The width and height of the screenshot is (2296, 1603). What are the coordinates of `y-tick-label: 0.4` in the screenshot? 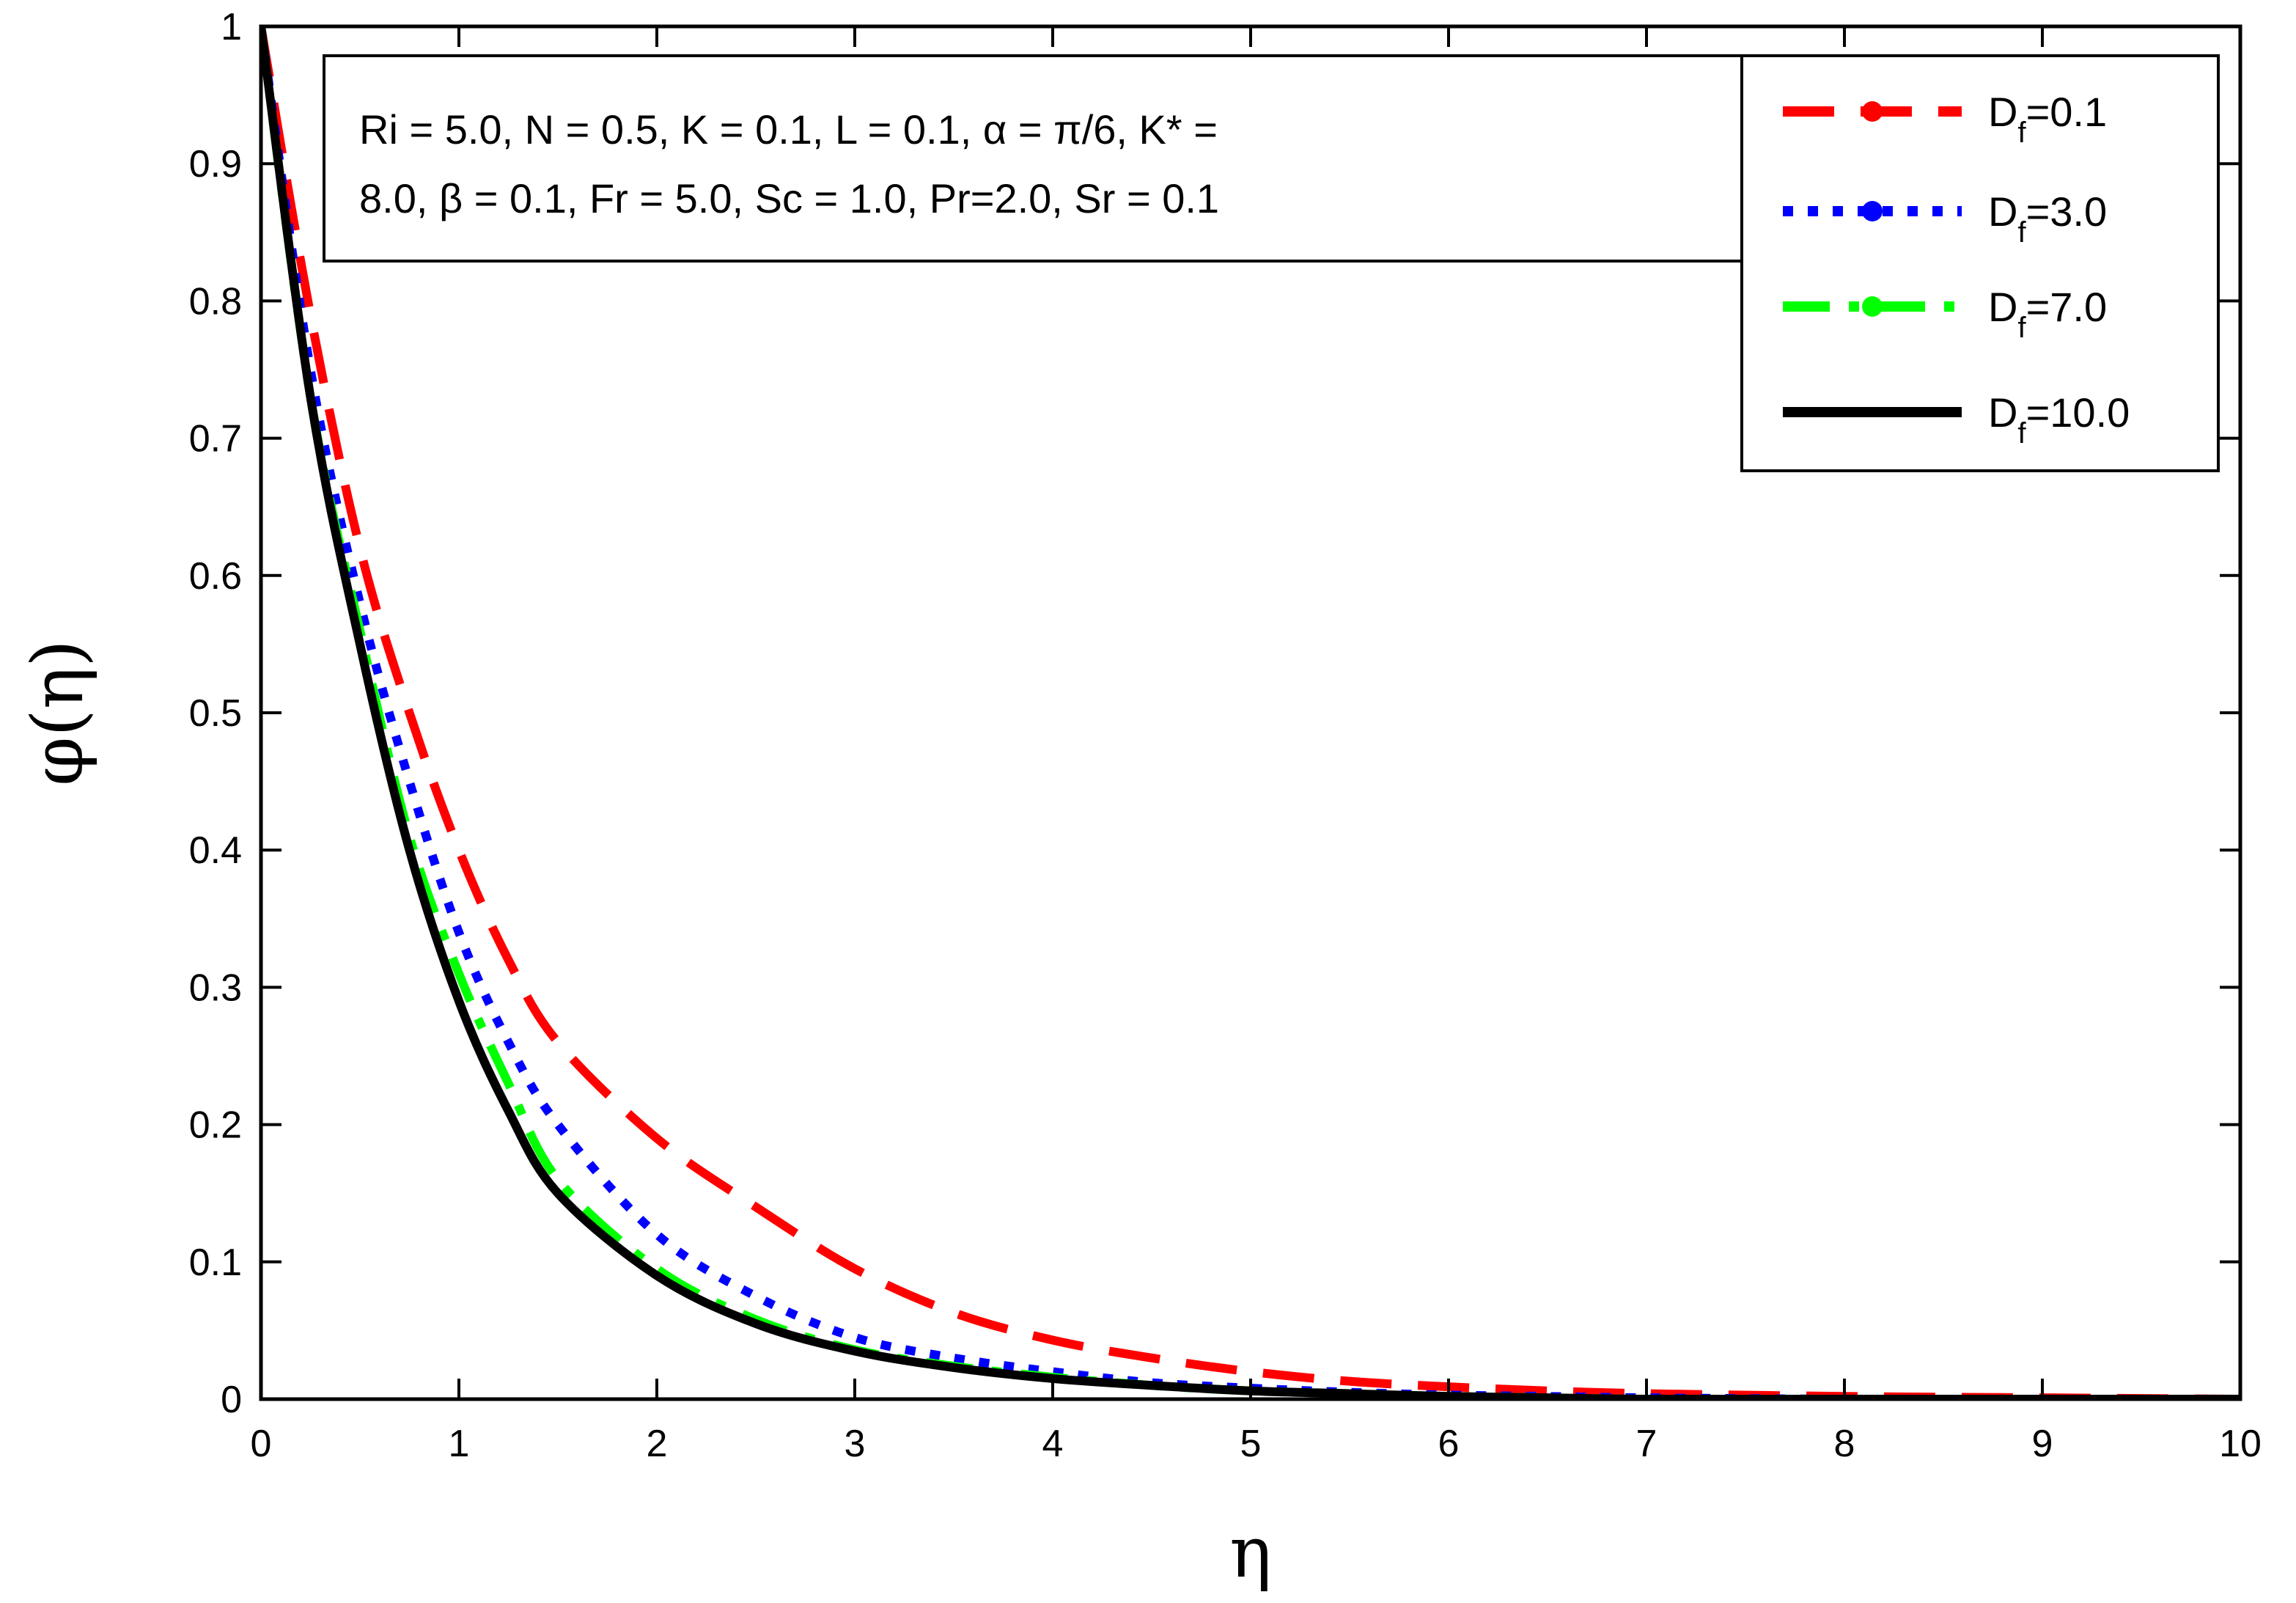 It's located at (215, 851).